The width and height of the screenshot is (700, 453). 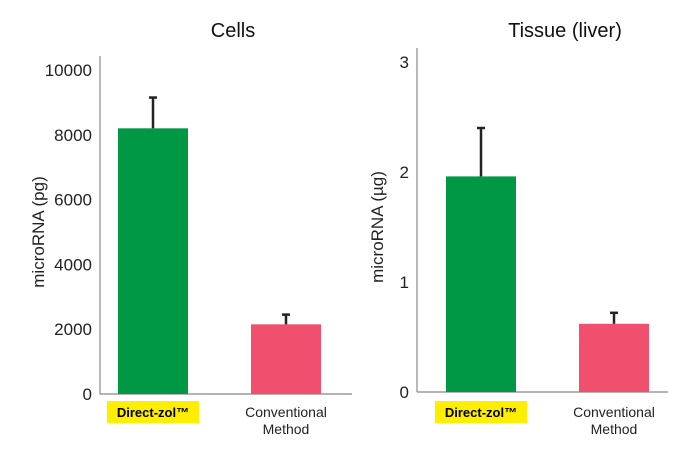 I want to click on y-tick-label: 6000, so click(x=73, y=200).